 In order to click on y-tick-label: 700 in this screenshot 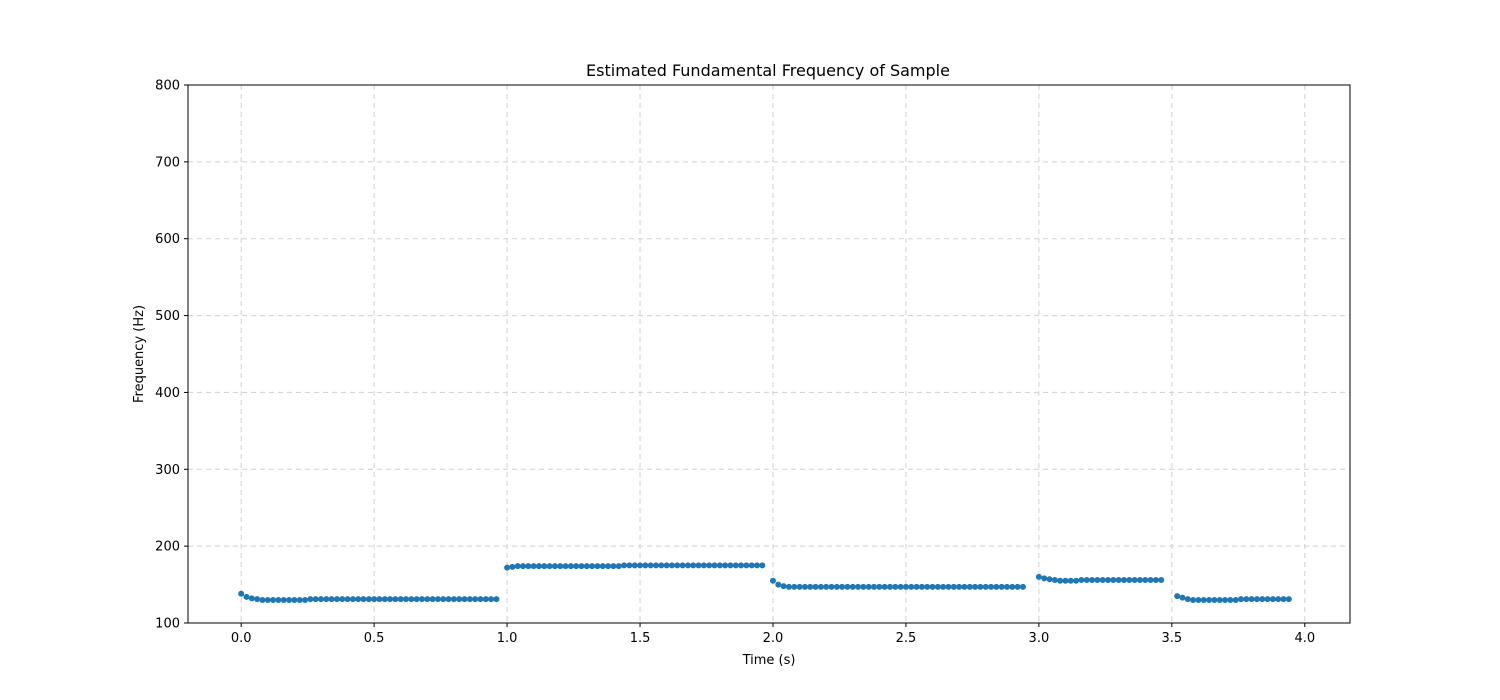, I will do `click(167, 162)`.